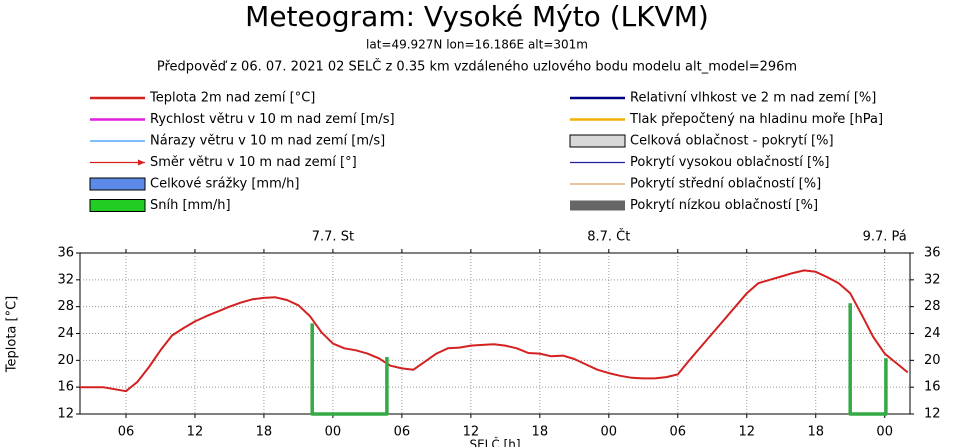 The height and width of the screenshot is (447, 954). What do you see at coordinates (272, 119) in the screenshot?
I see `legend-label: Rychlost větru v 10 m nad zemí [m/s]` at bounding box center [272, 119].